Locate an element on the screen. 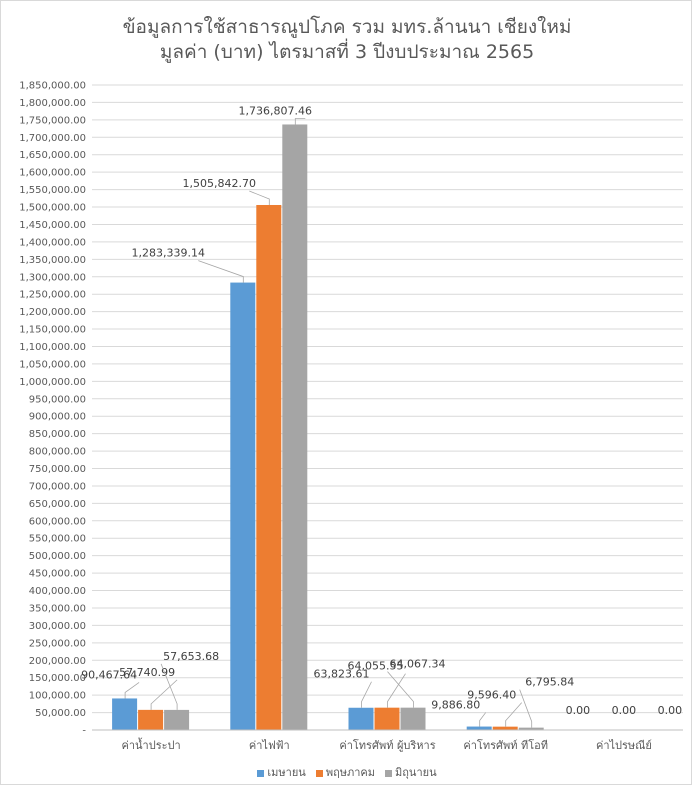  y-tick-label: 50,000.00 is located at coordinates (60, 713).